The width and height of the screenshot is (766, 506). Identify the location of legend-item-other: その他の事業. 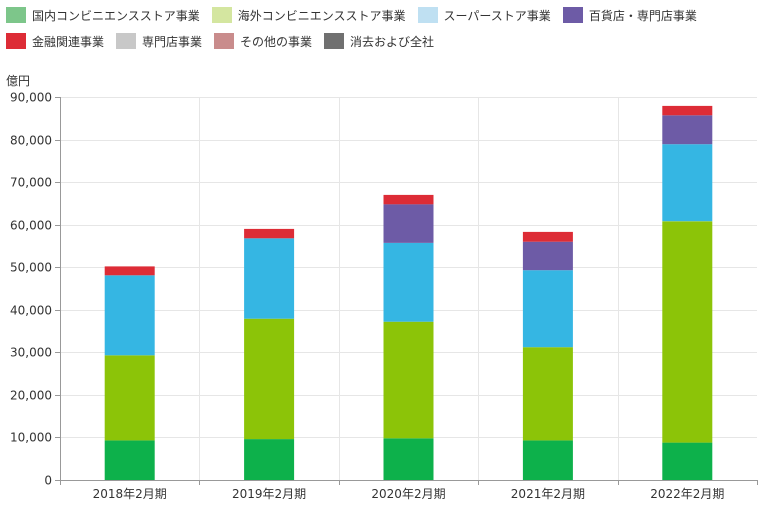
(263, 41).